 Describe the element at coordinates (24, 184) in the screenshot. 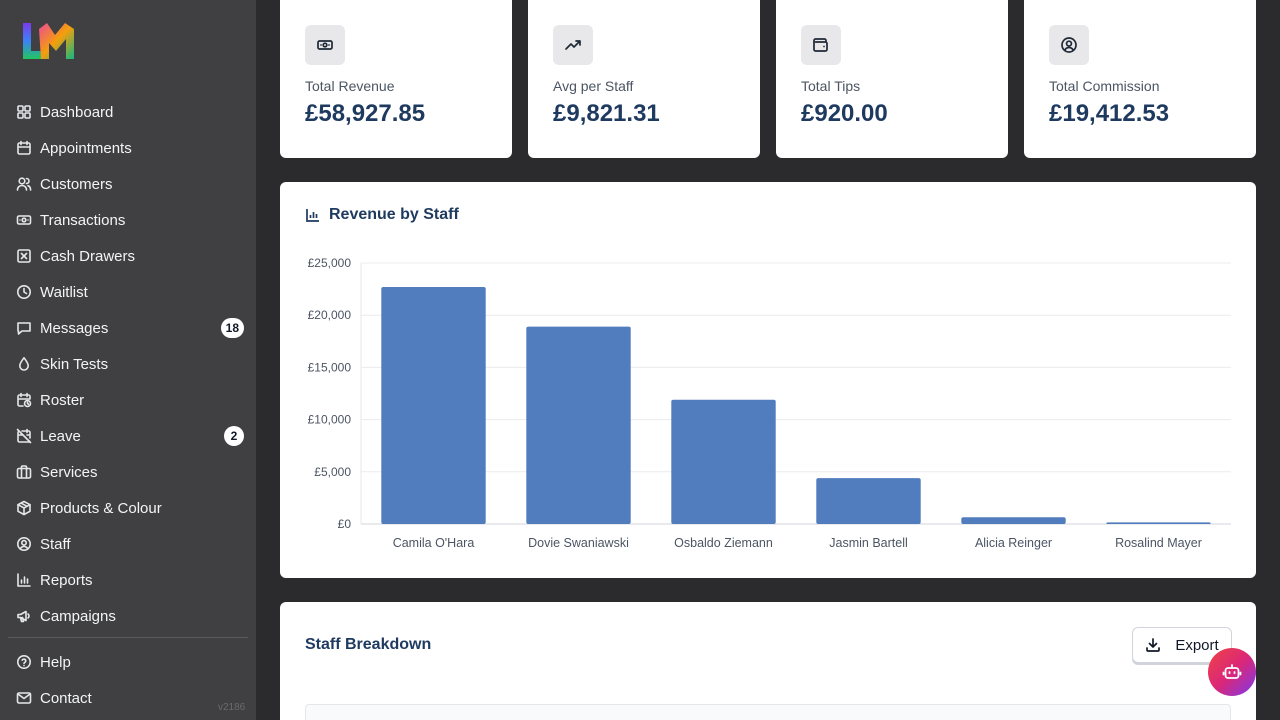

I see `users-icon` at that location.